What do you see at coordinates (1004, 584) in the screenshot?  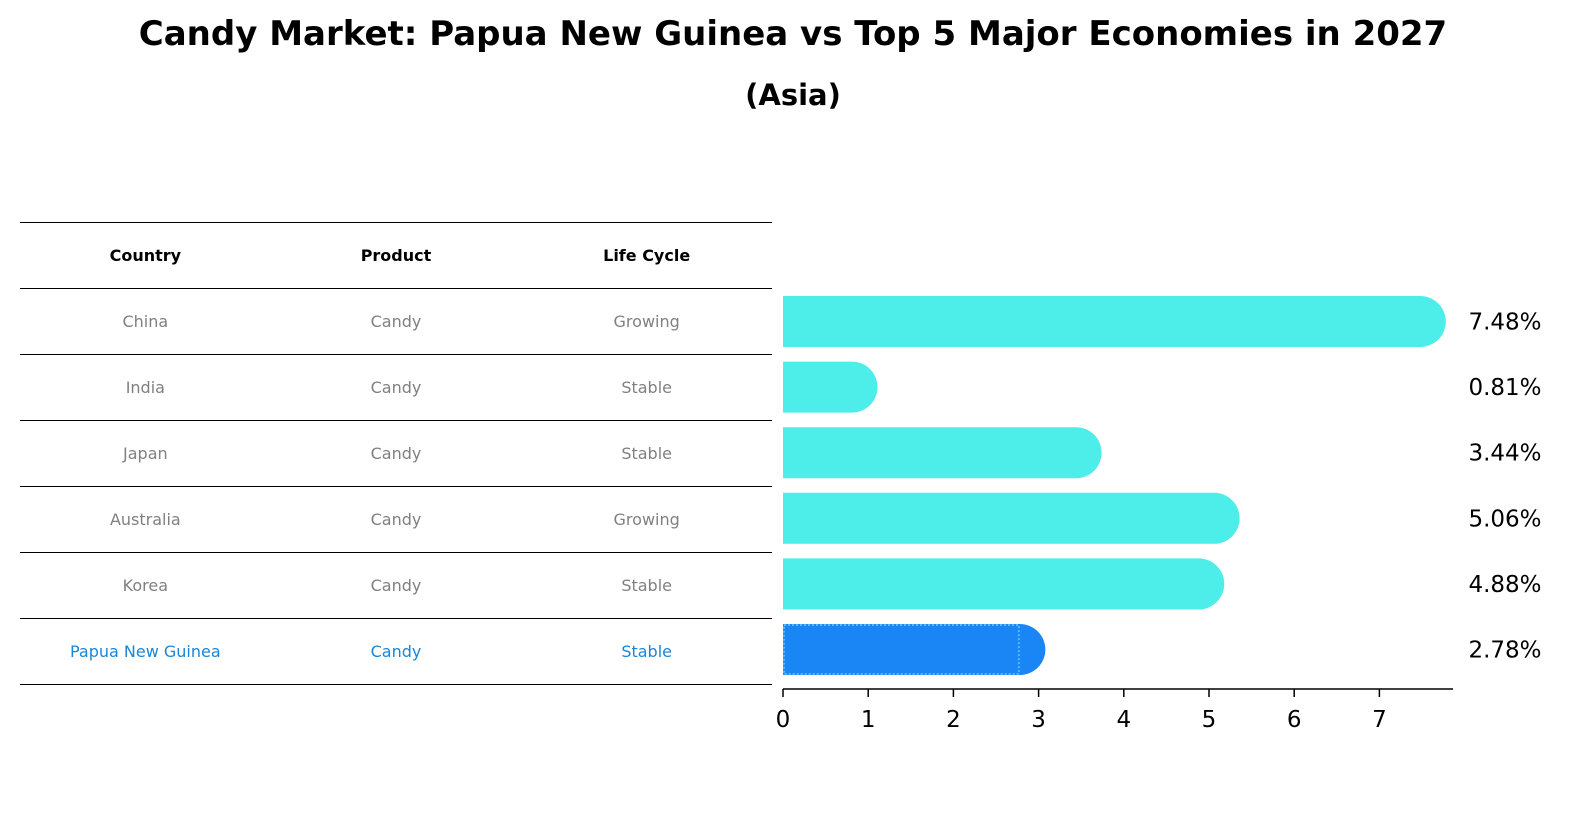 I see `bar-korea` at bounding box center [1004, 584].